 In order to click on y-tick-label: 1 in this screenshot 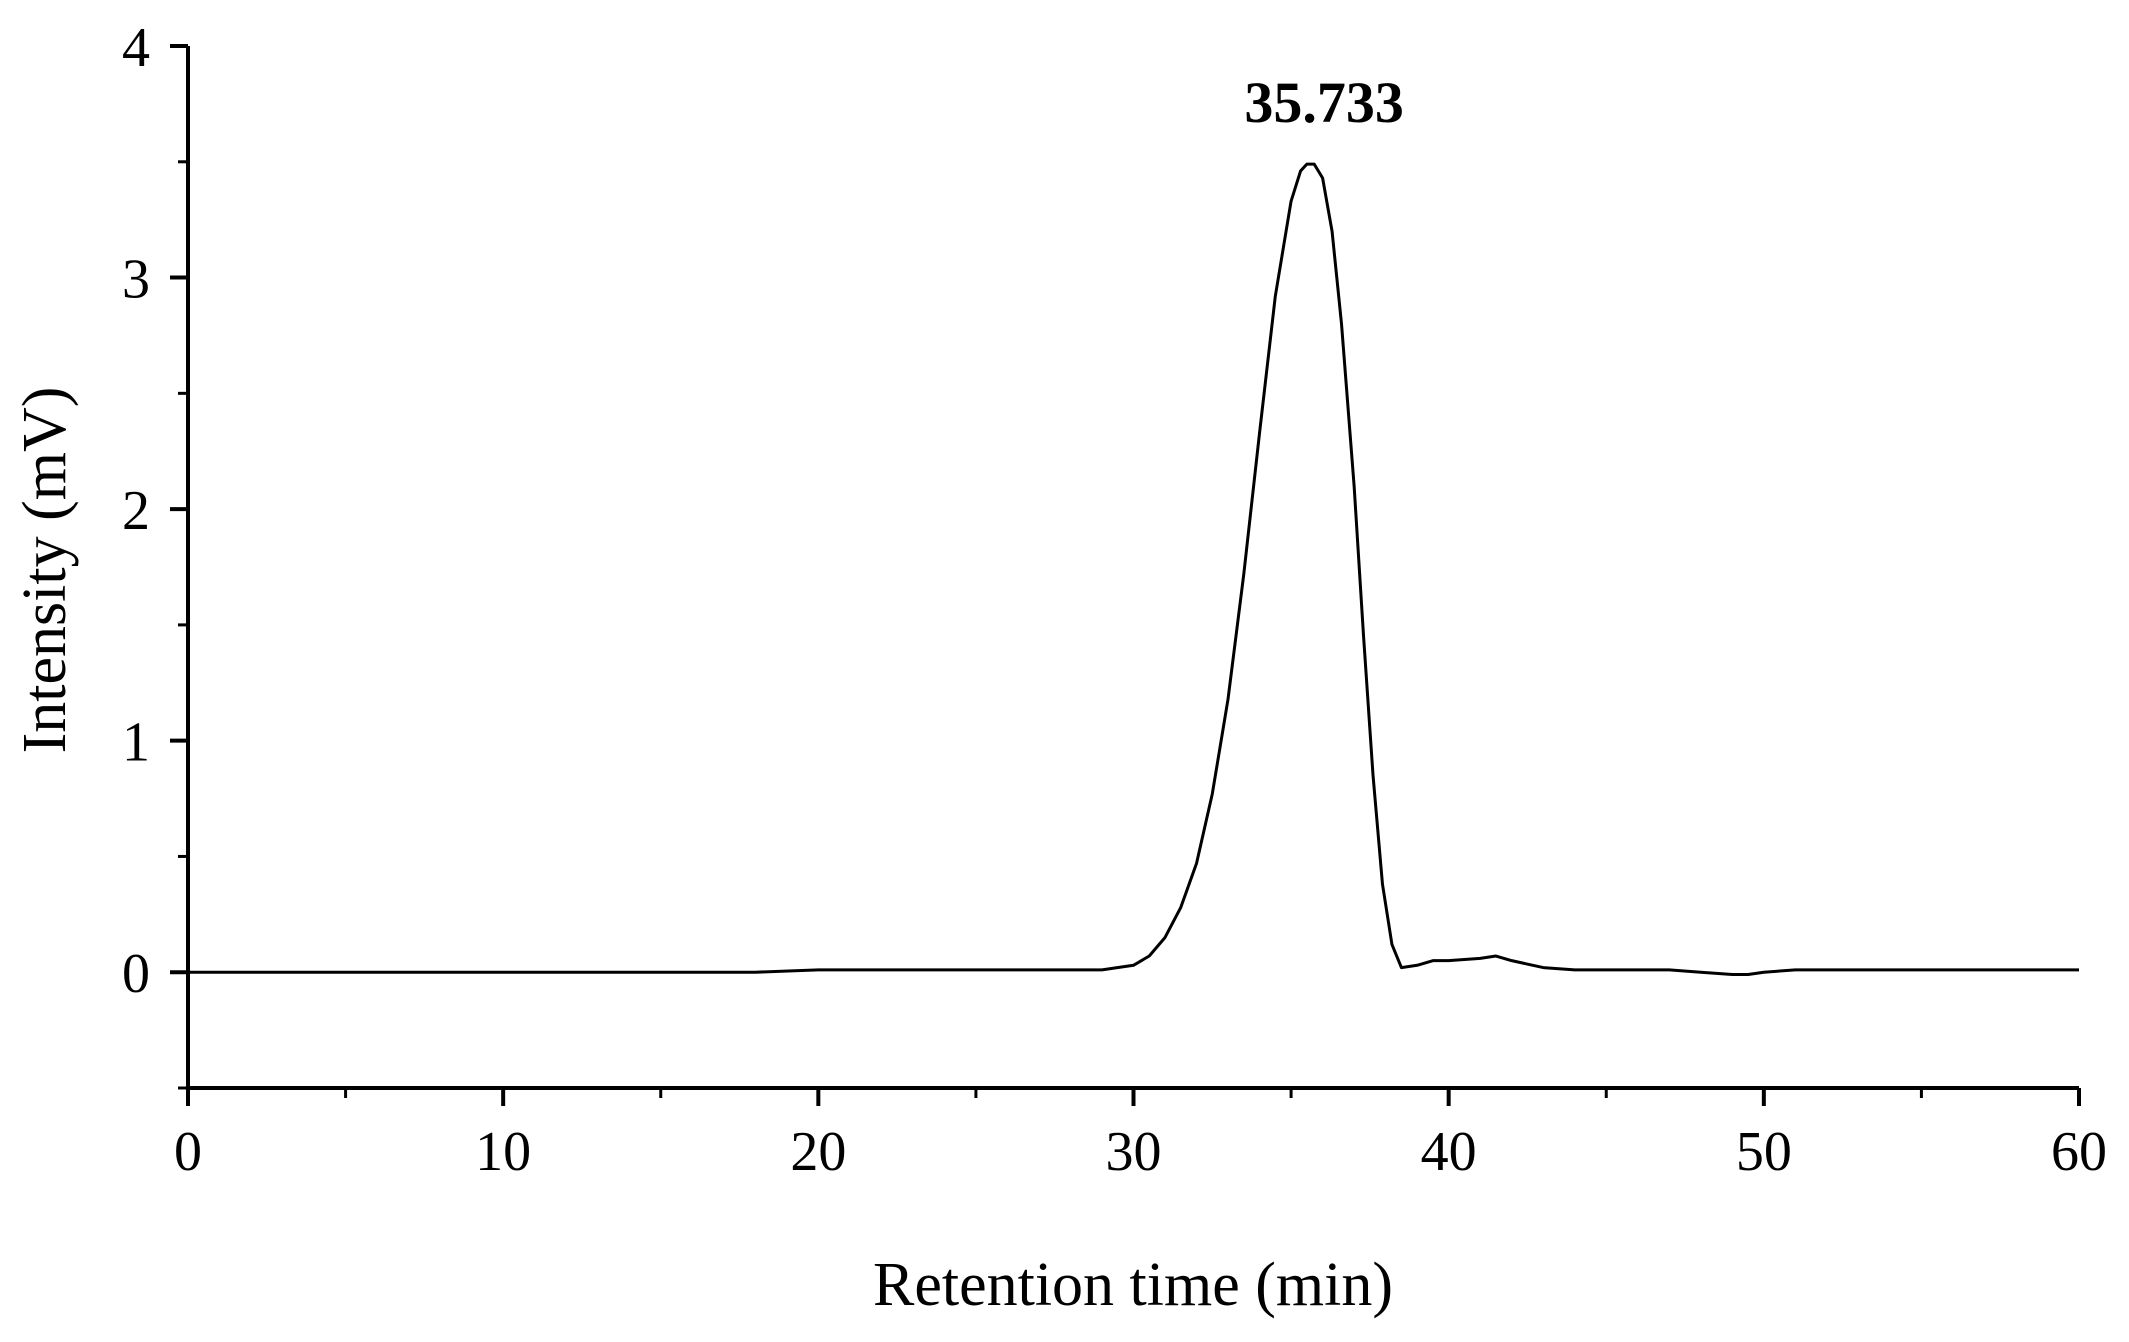, I will do `click(136, 743)`.